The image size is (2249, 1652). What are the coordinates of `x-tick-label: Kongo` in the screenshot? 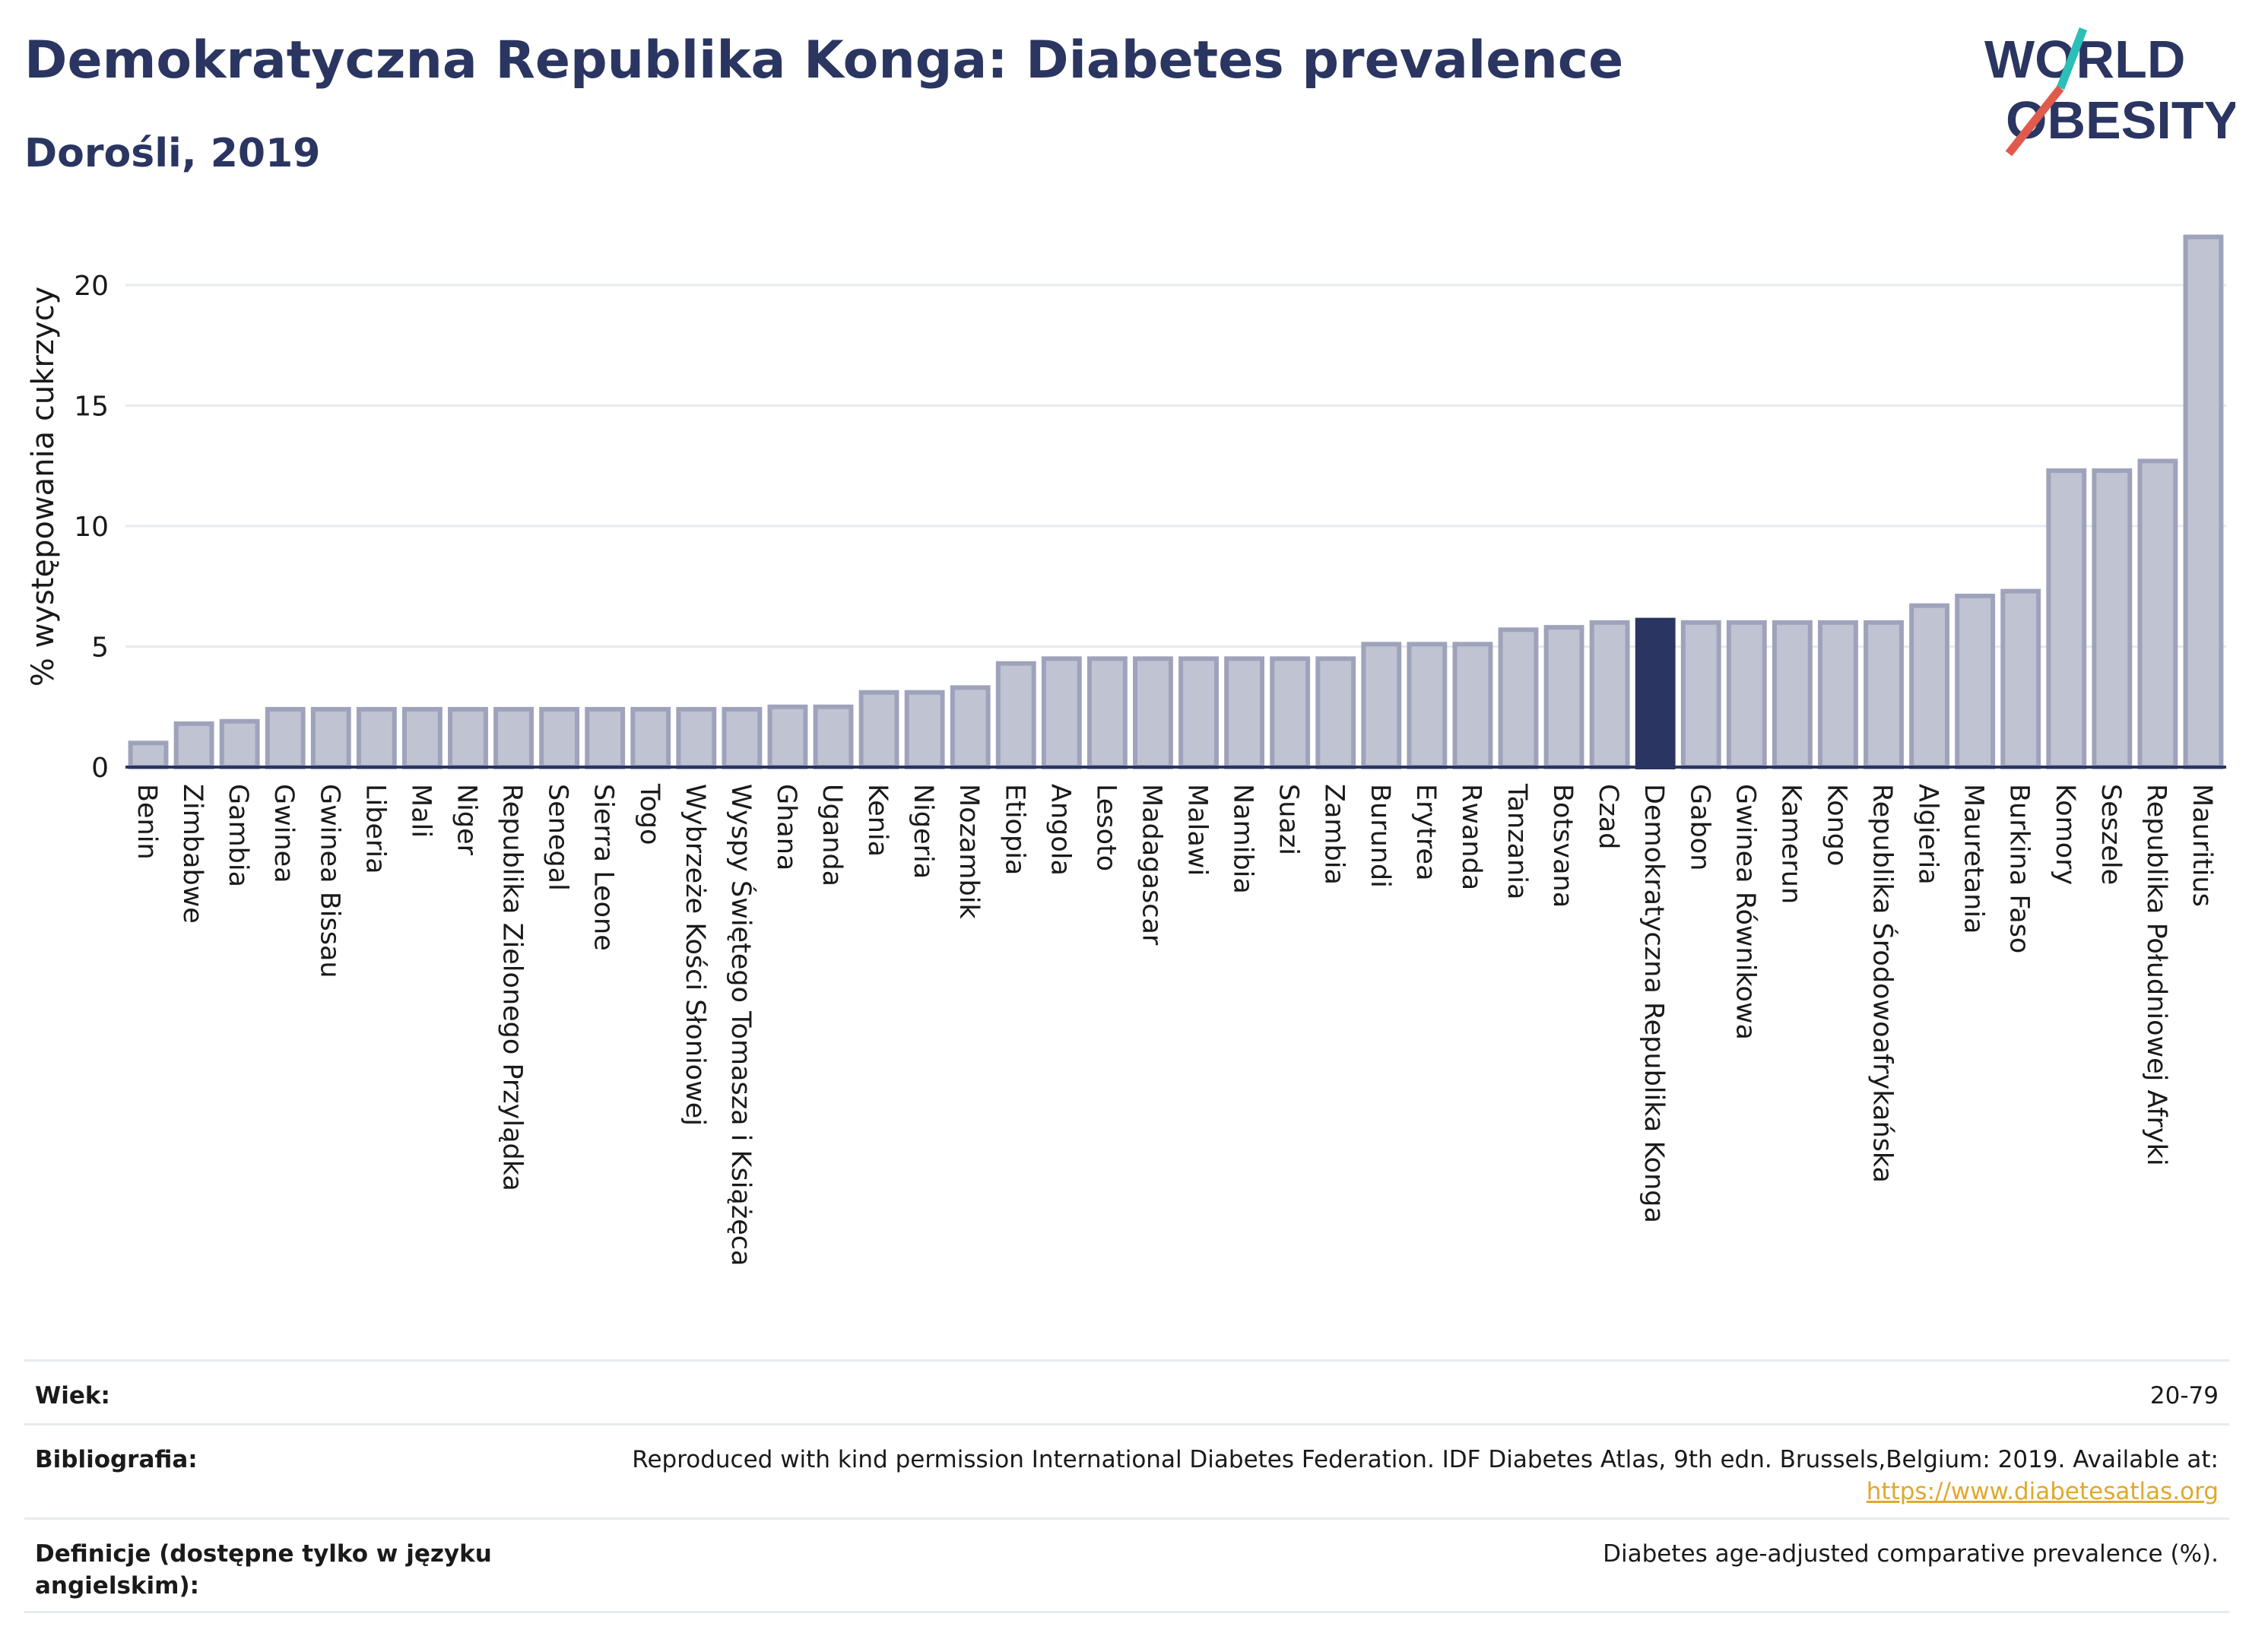 It's located at (1836, 825).